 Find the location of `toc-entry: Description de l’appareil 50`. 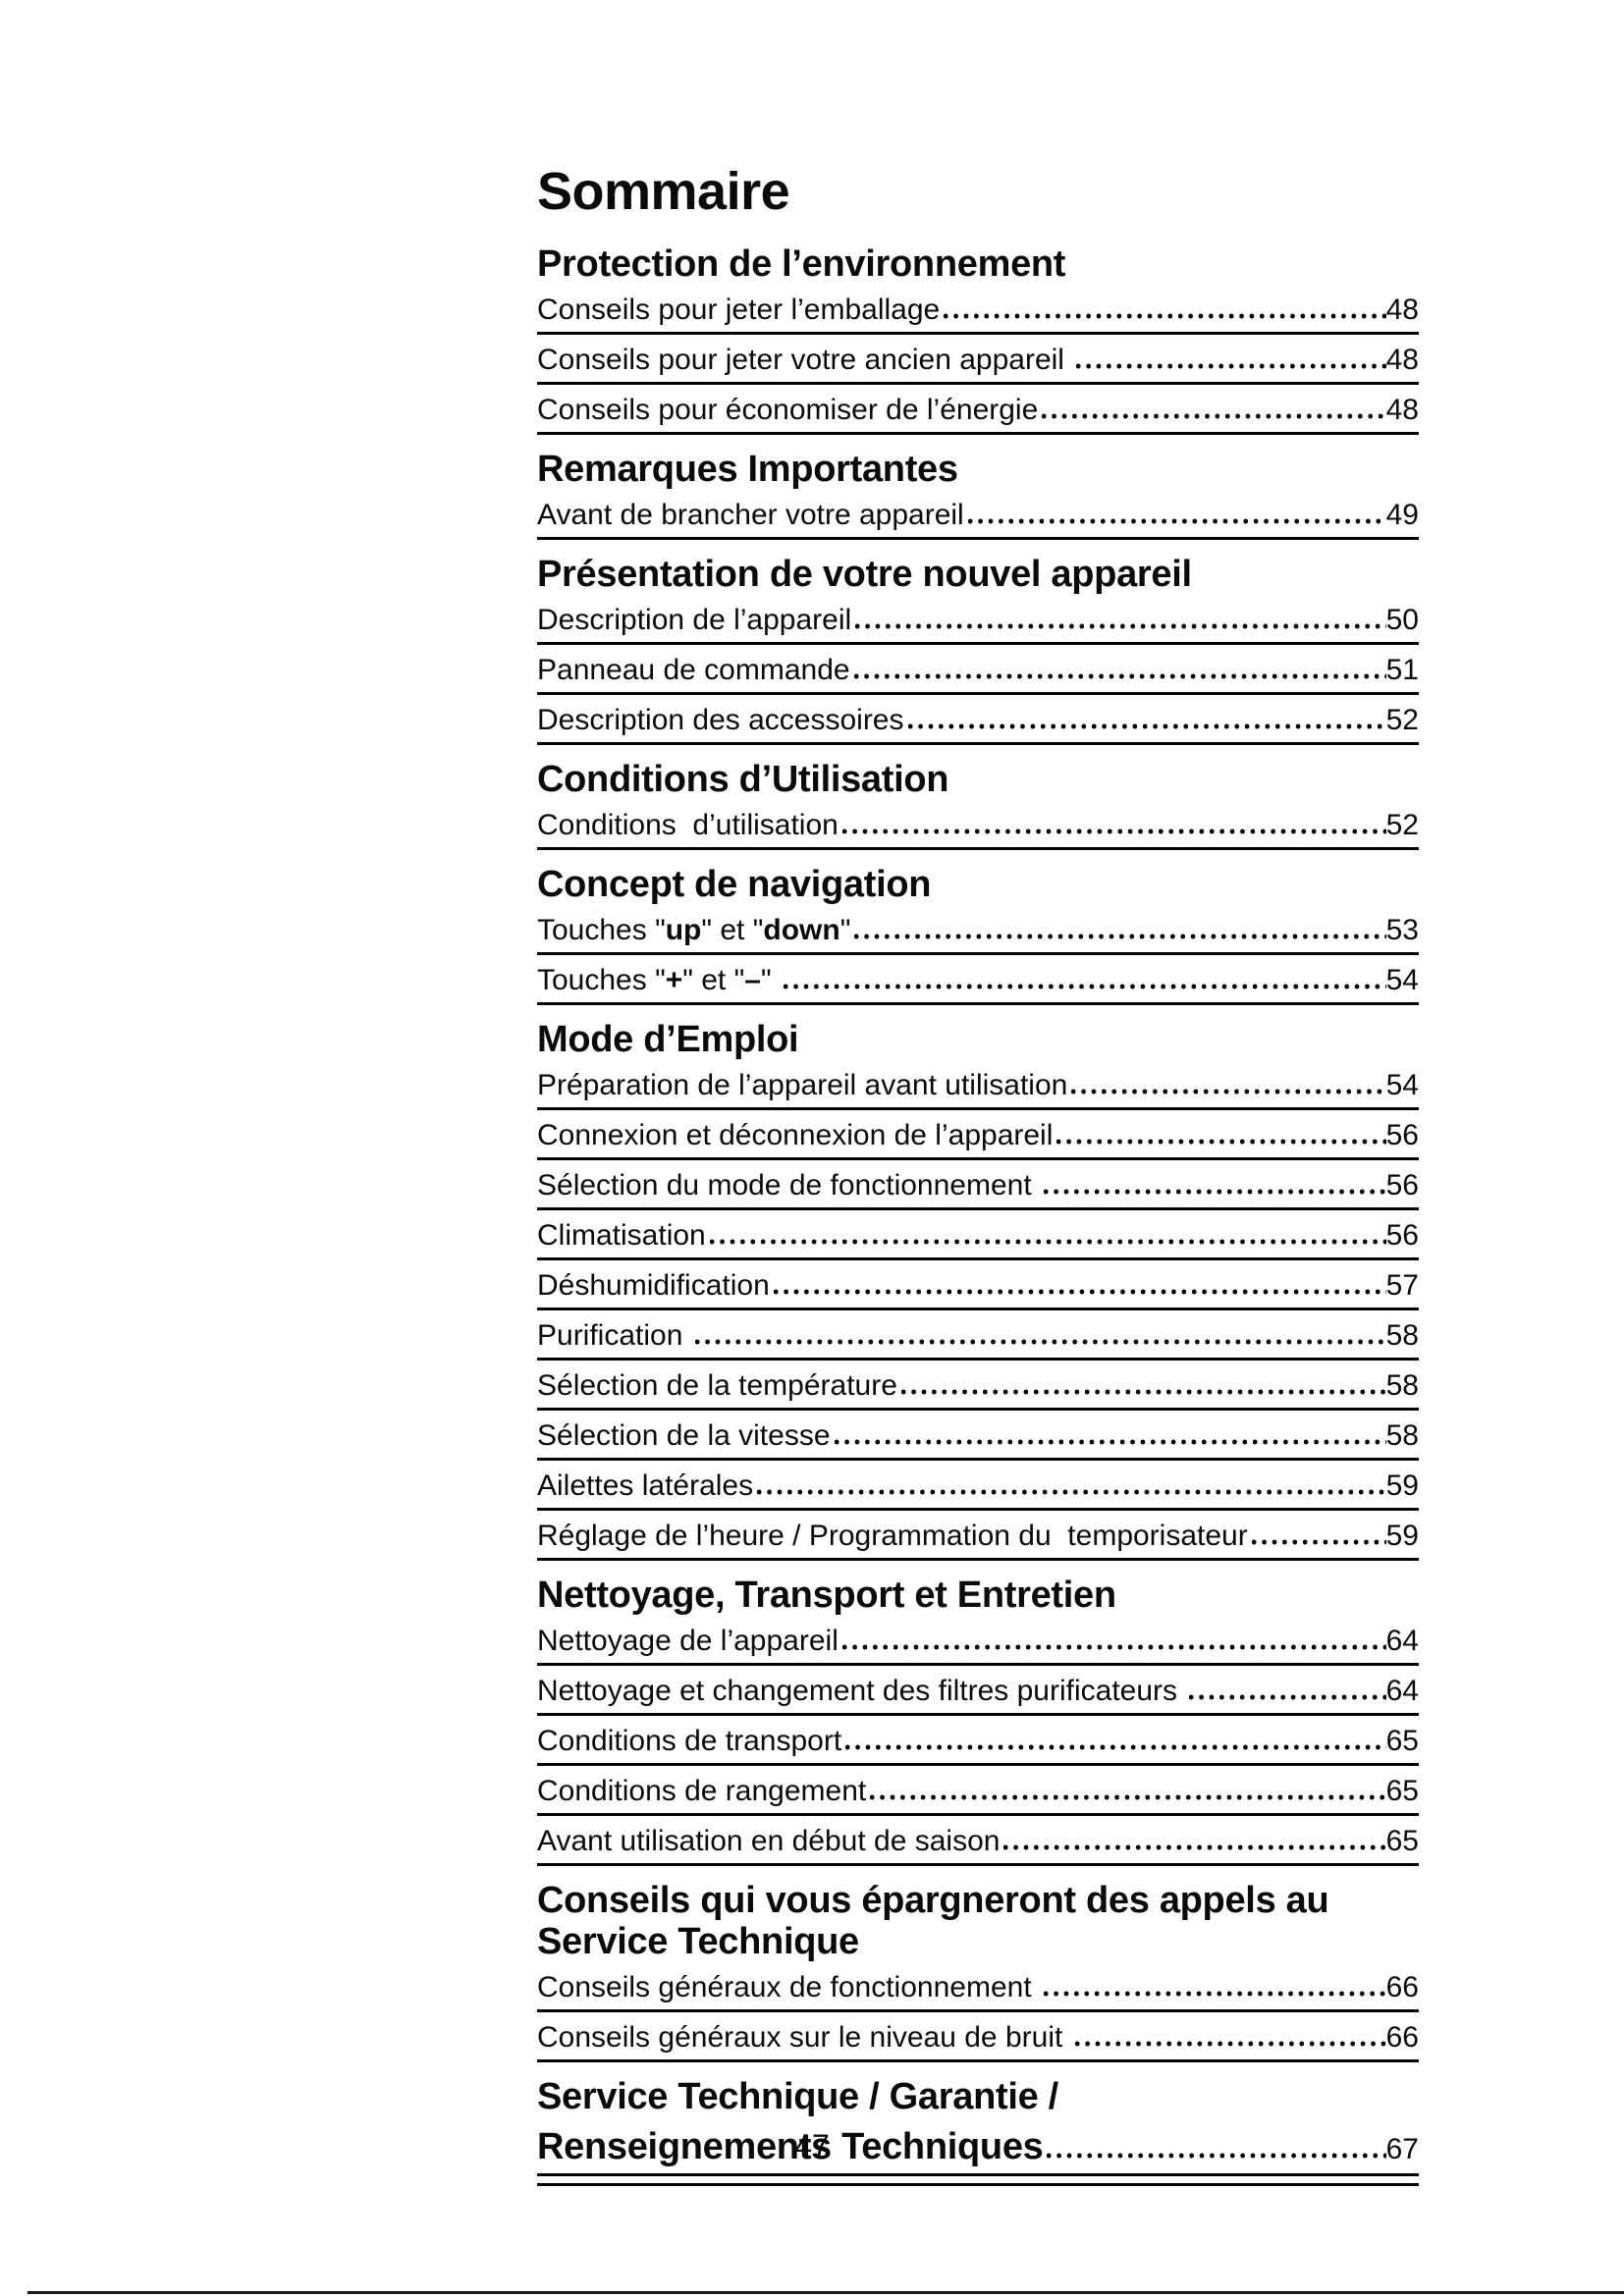

toc-entry: Description de l’appareil 50 is located at coordinates (978, 620).